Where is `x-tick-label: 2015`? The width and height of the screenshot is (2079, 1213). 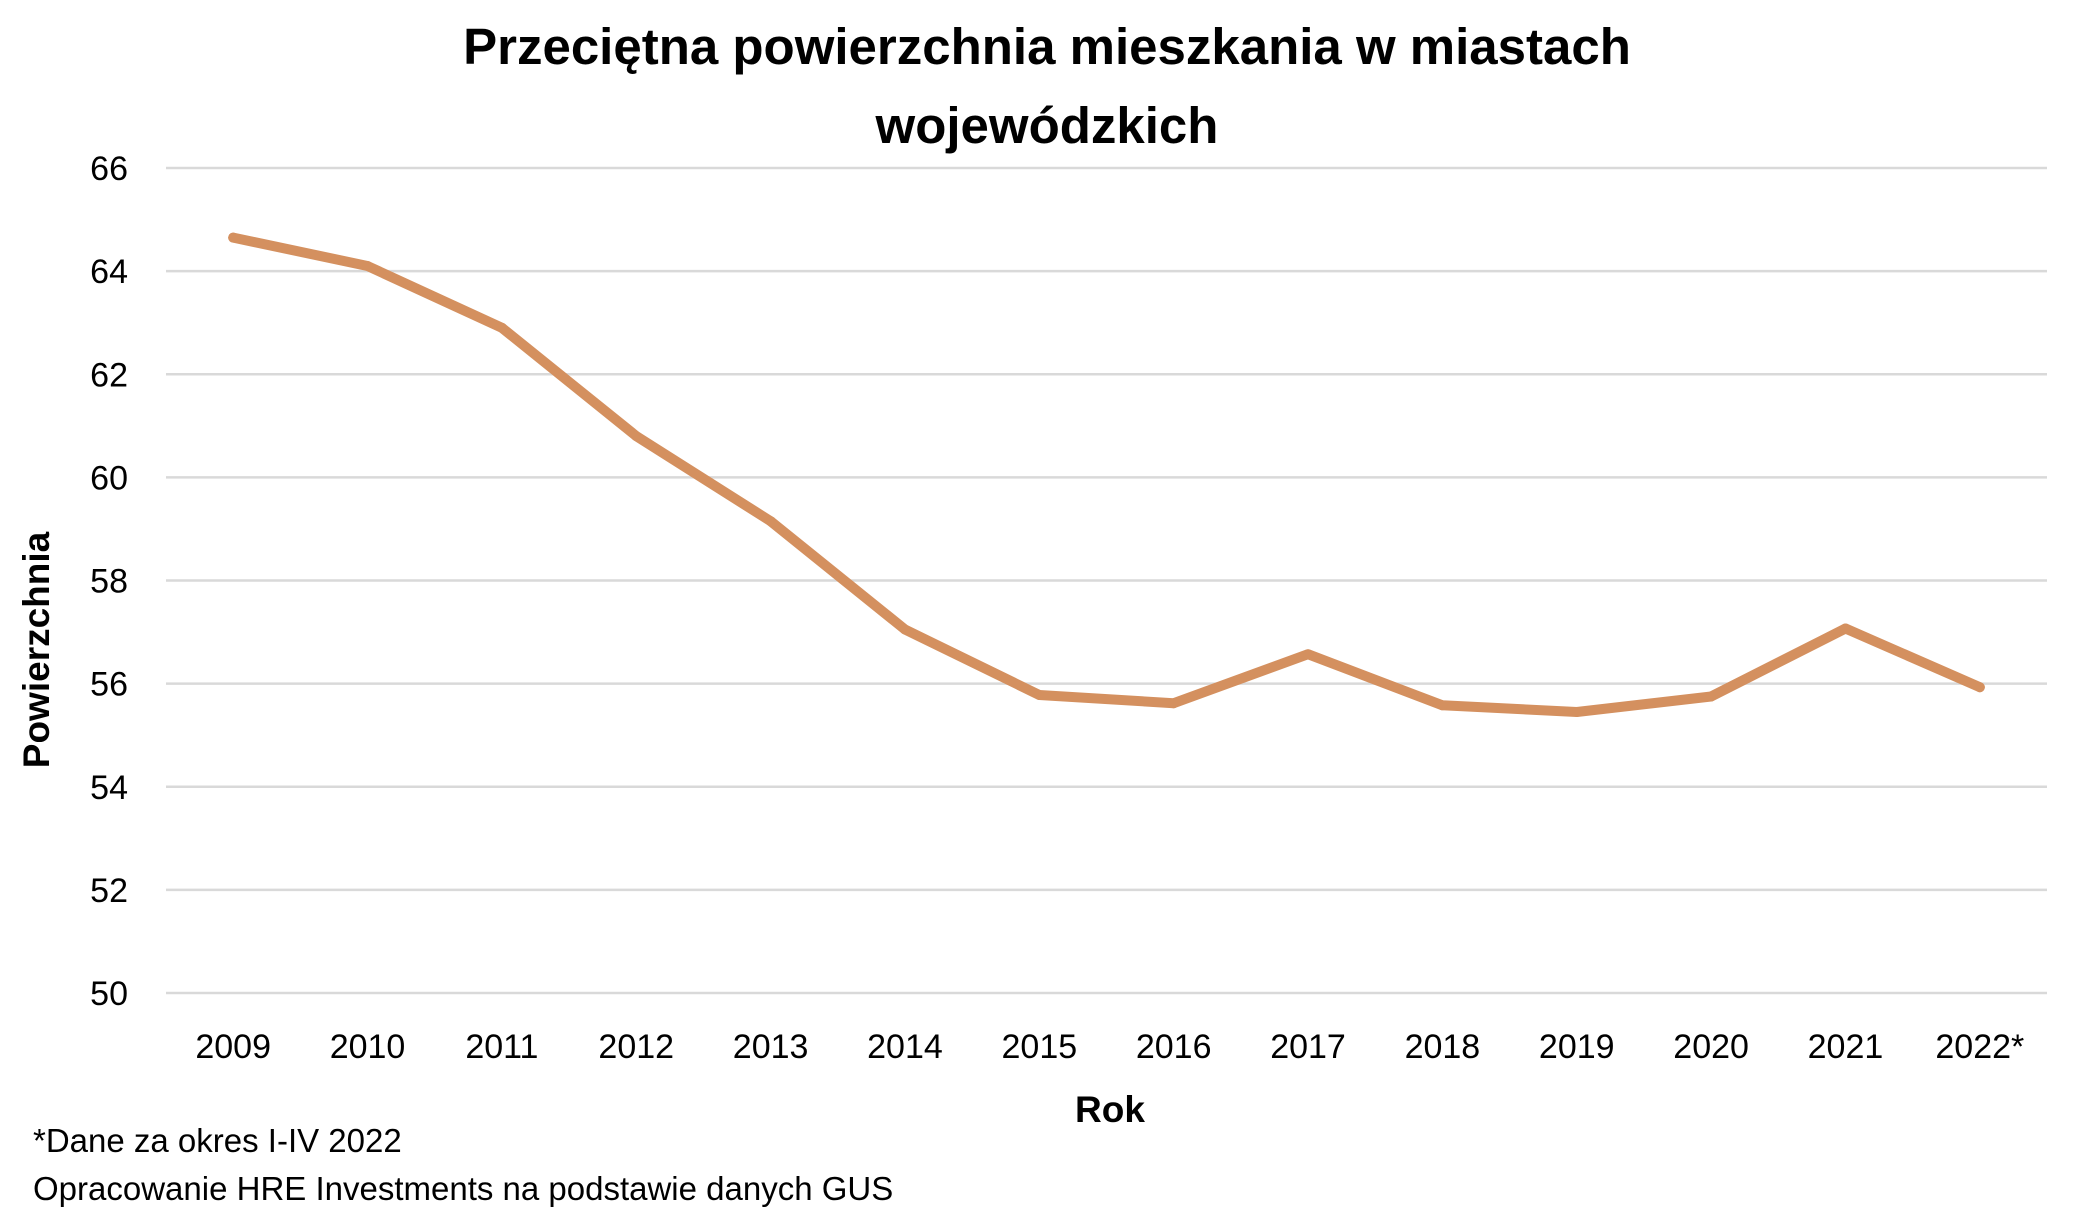 x-tick-label: 2015 is located at coordinates (1040, 1047).